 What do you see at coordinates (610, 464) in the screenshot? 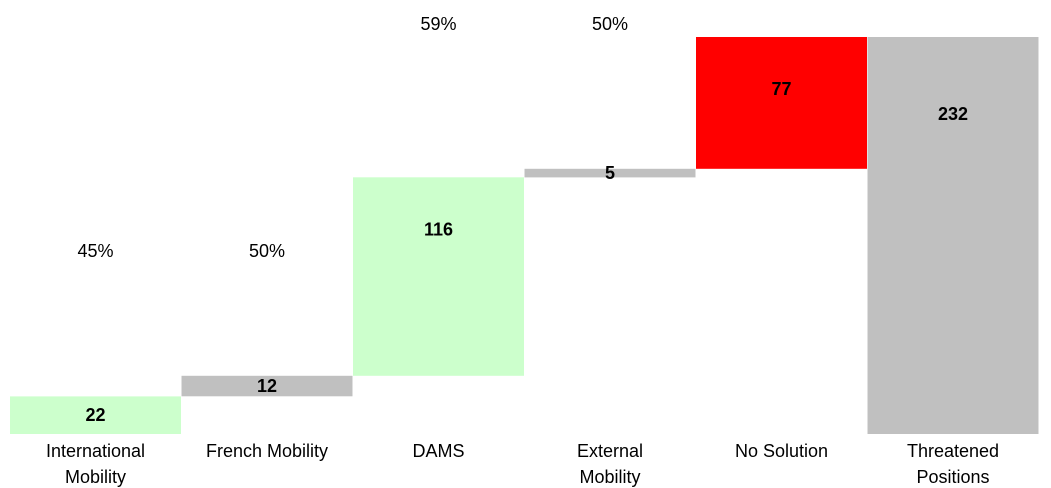
I see `category-label-3: External Mobility` at bounding box center [610, 464].